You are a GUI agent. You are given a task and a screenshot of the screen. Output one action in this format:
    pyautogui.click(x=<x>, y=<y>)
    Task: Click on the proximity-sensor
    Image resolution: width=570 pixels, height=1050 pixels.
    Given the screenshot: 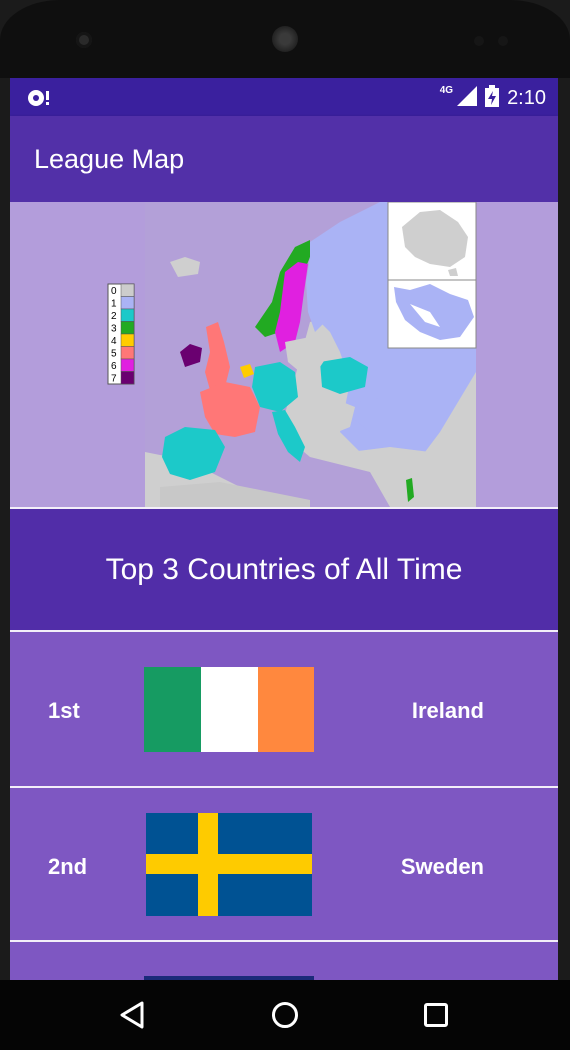 What is the action you would take?
    pyautogui.click(x=479, y=41)
    